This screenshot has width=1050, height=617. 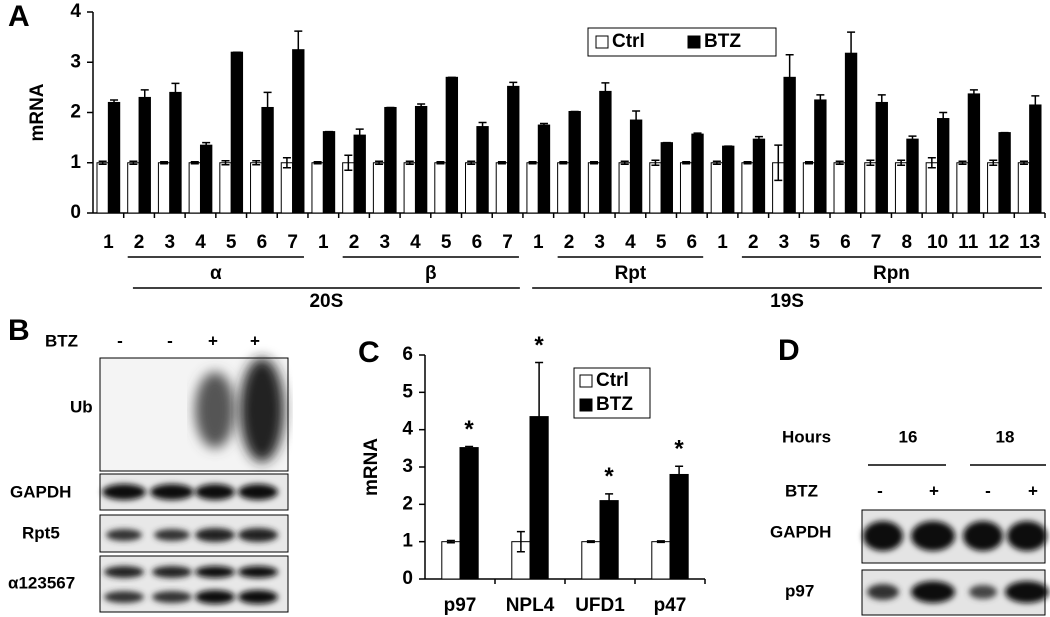 I want to click on blot-d: Hours 16 18 BTZ - + - + GAPDH p97, so click(x=909, y=521).